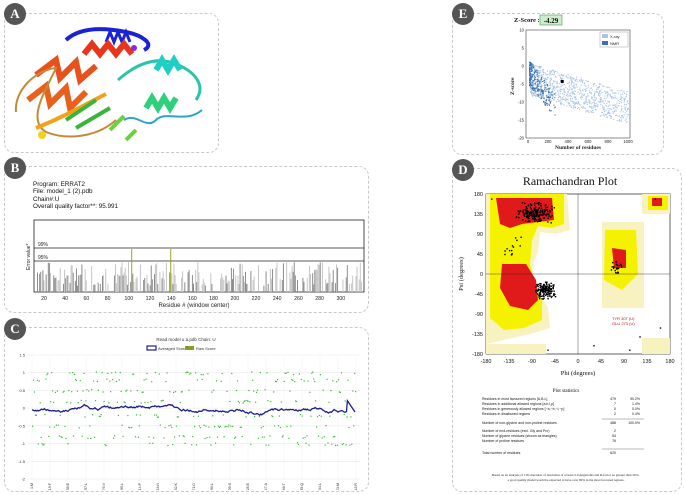  What do you see at coordinates (22, 461) in the screenshot?
I see `verify-ytick: -1.5` at bounding box center [22, 461].